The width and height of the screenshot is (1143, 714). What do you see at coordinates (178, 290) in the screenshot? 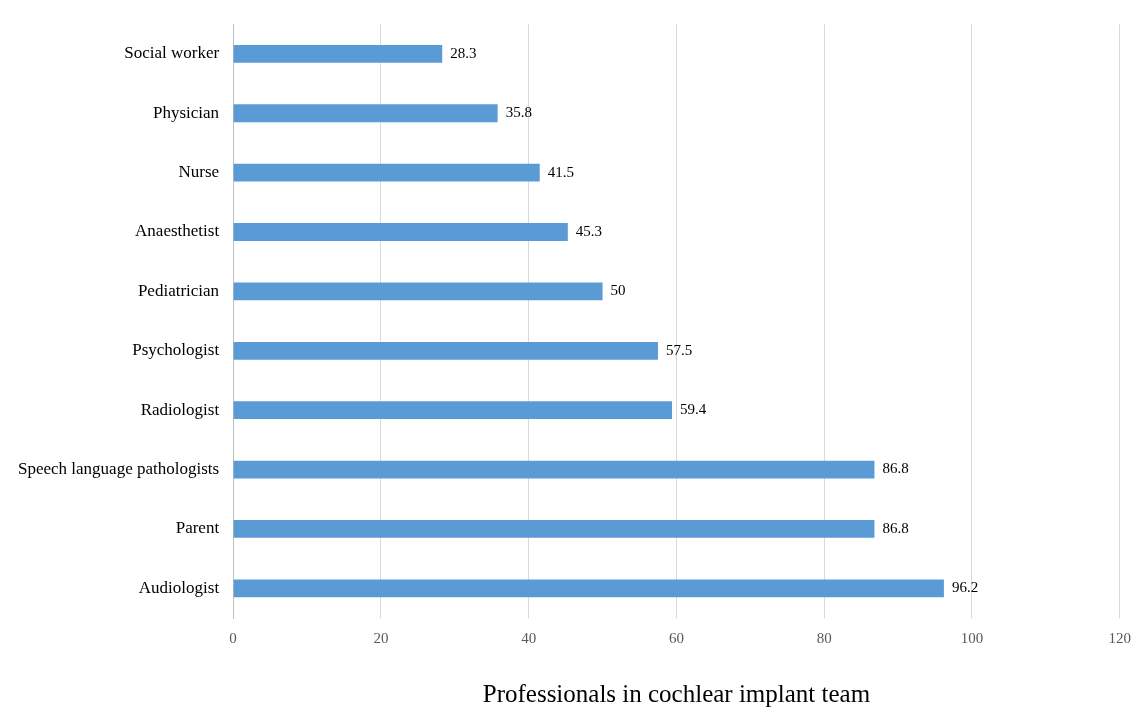
I see `y-tick-label: Pediatrician` at bounding box center [178, 290].